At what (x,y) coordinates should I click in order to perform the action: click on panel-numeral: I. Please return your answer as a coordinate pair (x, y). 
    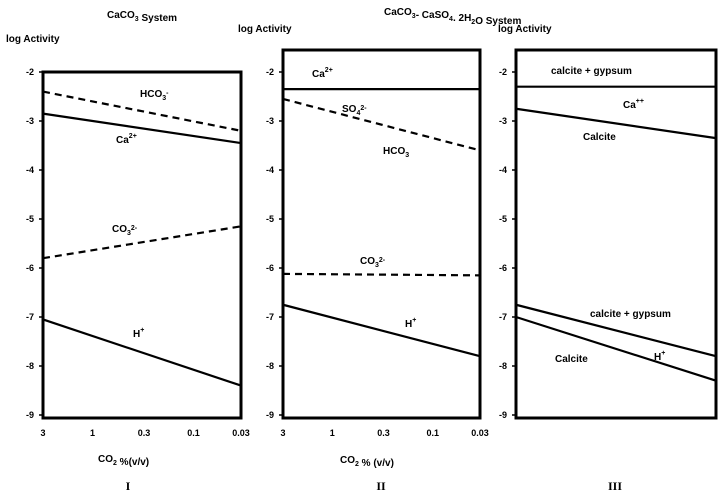
    Looking at the image, I should click on (128, 486).